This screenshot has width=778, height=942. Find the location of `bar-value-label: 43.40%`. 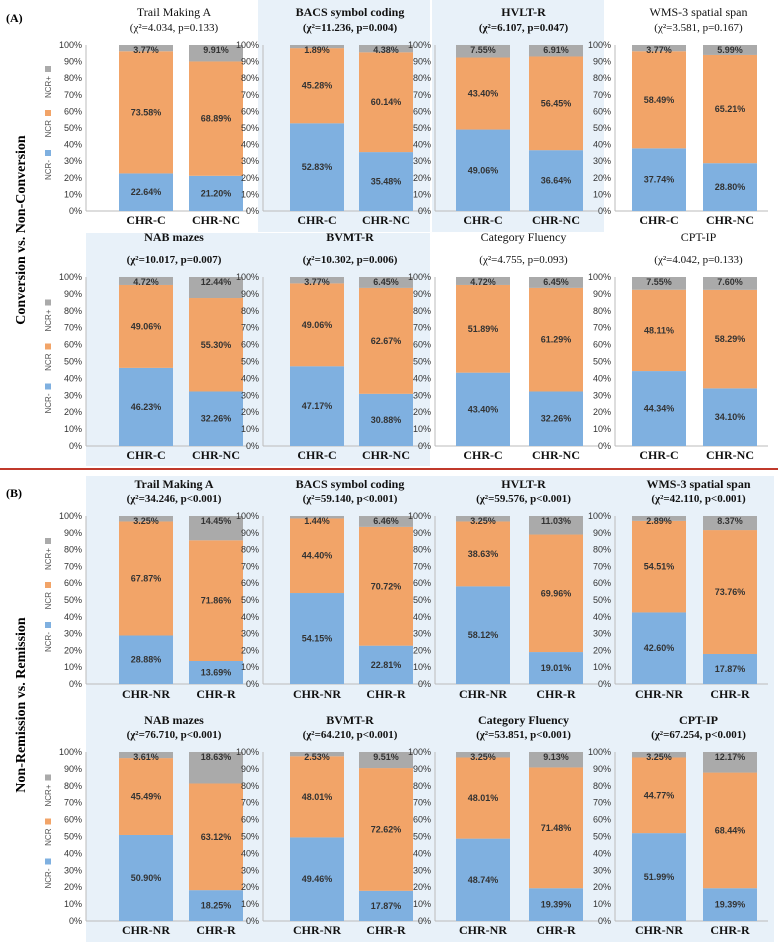

bar-value-label: 43.40% is located at coordinates (483, 94).